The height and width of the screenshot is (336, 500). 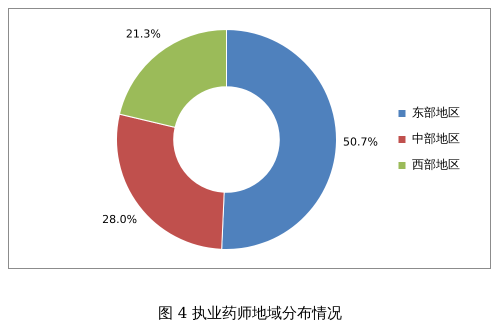 What do you see at coordinates (436, 113) in the screenshot?
I see `legend-label: 东部地区` at bounding box center [436, 113].